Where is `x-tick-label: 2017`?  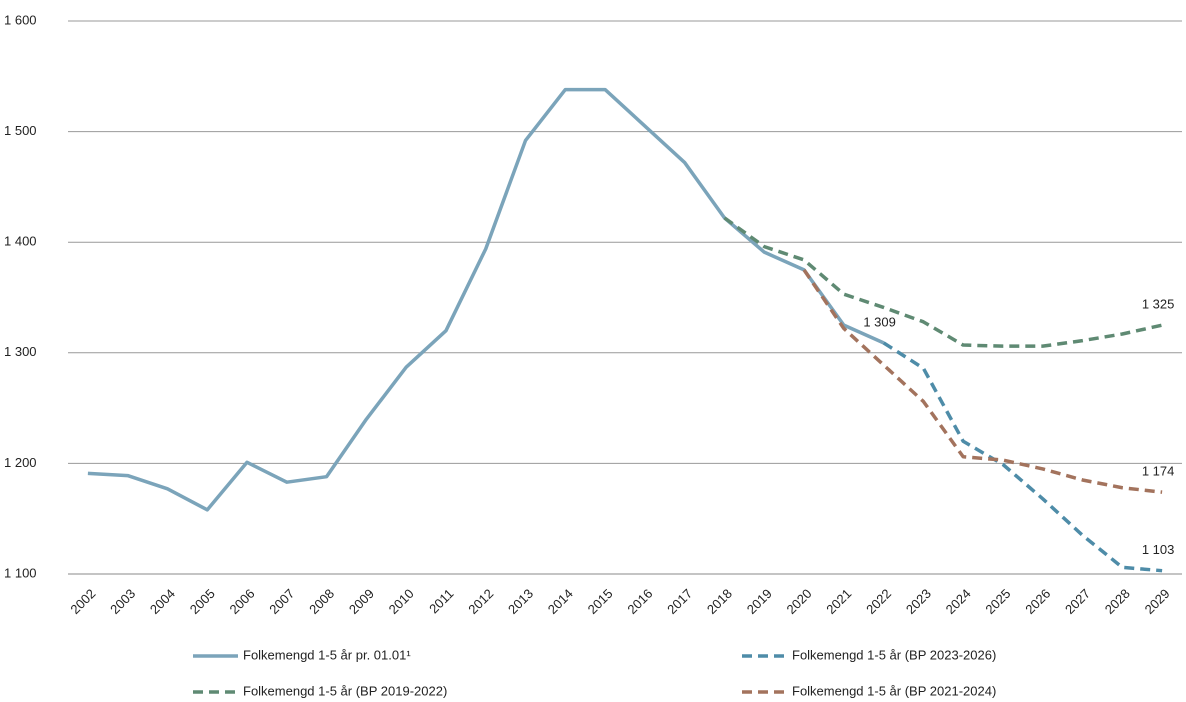 x-tick-label: 2017 is located at coordinates (679, 601).